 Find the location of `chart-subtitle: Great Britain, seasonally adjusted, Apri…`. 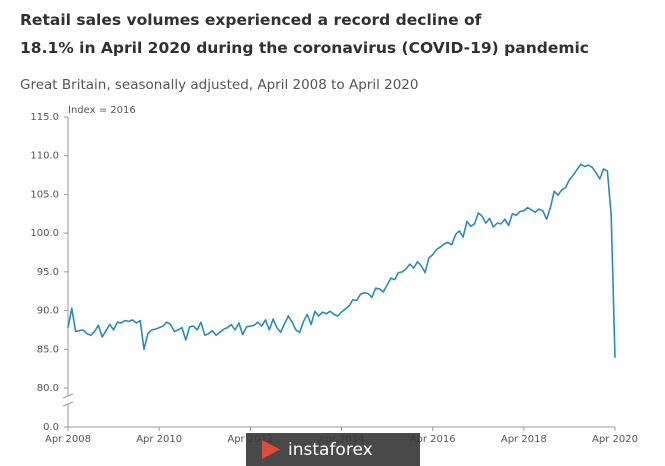

chart-subtitle: Great Britain, seasonally adjusted, Apri… is located at coordinates (219, 85).